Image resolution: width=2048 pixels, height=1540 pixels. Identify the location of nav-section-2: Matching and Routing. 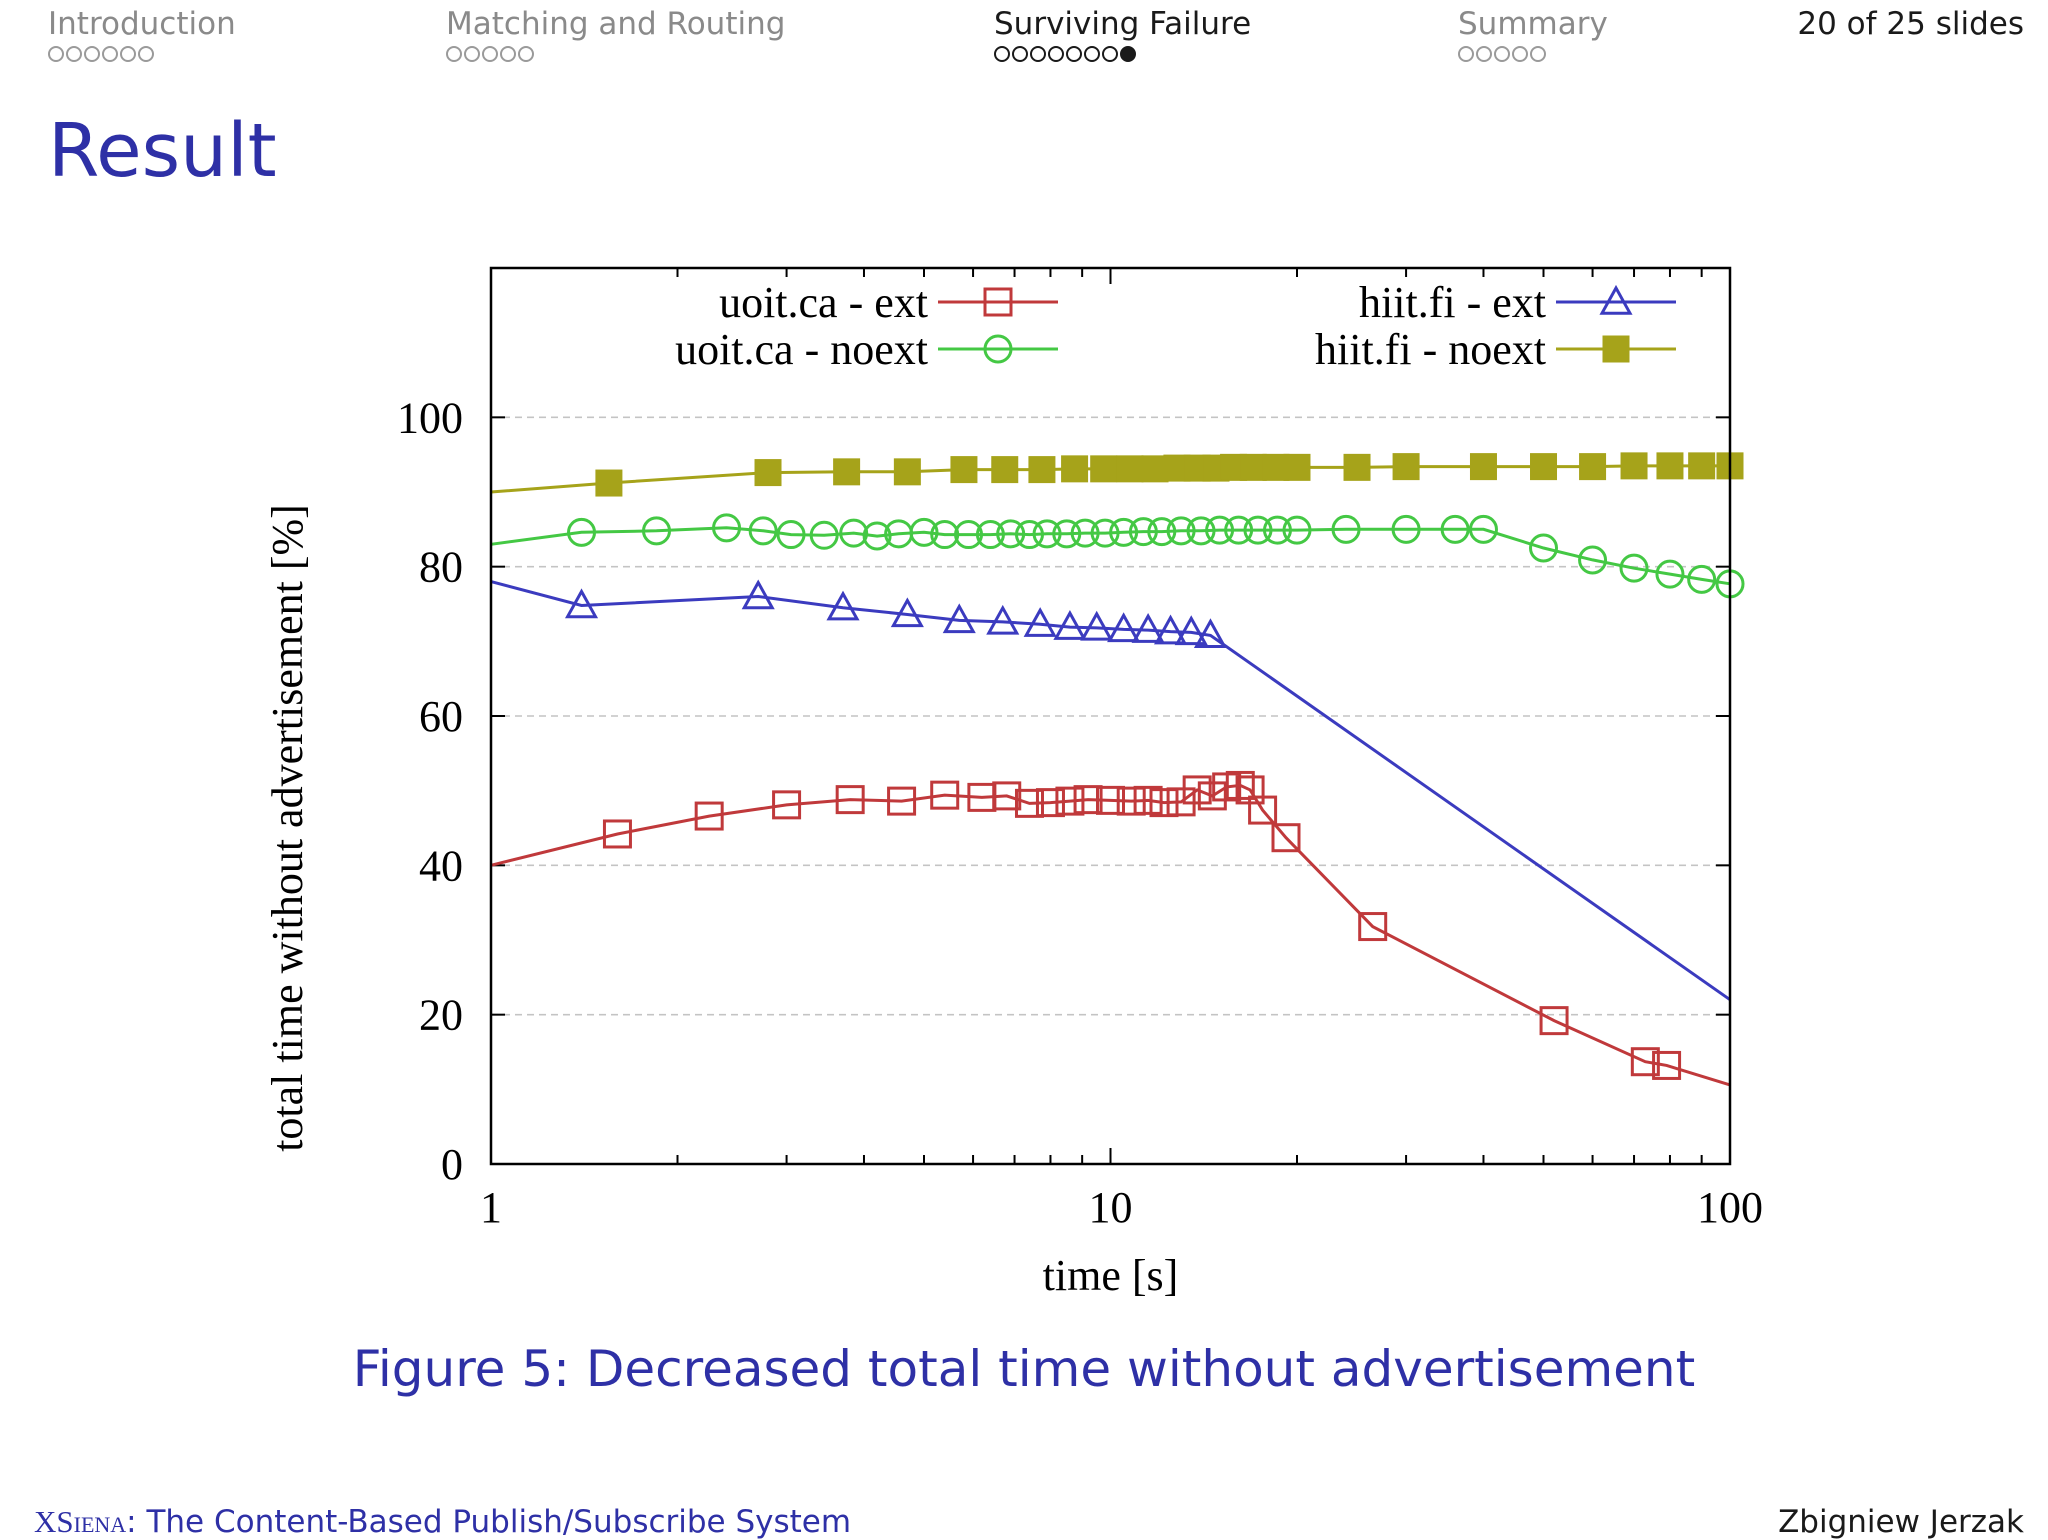
(615, 36).